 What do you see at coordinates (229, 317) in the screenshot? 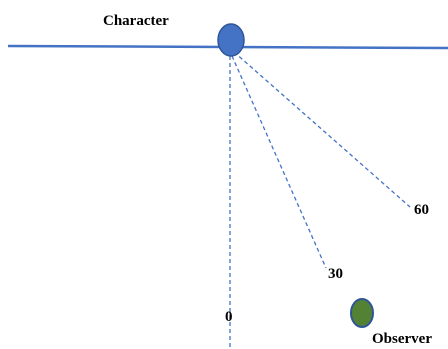
I see `angle-label-0: 0` at bounding box center [229, 317].